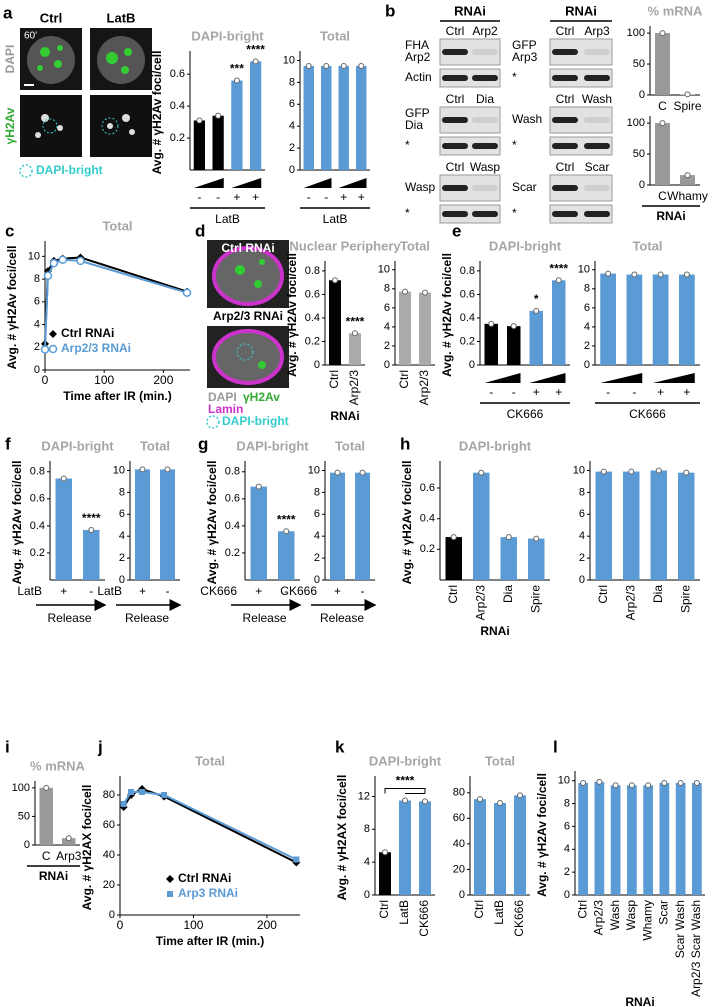  What do you see at coordinates (467, 294) in the screenshot?
I see `y-tick-label: 0.6` at bounding box center [467, 294].